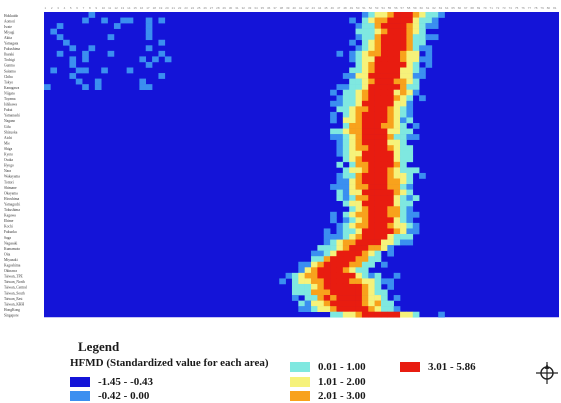 This screenshot has height=403, width=561. What do you see at coordinates (8, 149) in the screenshot?
I see `row-label: Shiga` at bounding box center [8, 149].